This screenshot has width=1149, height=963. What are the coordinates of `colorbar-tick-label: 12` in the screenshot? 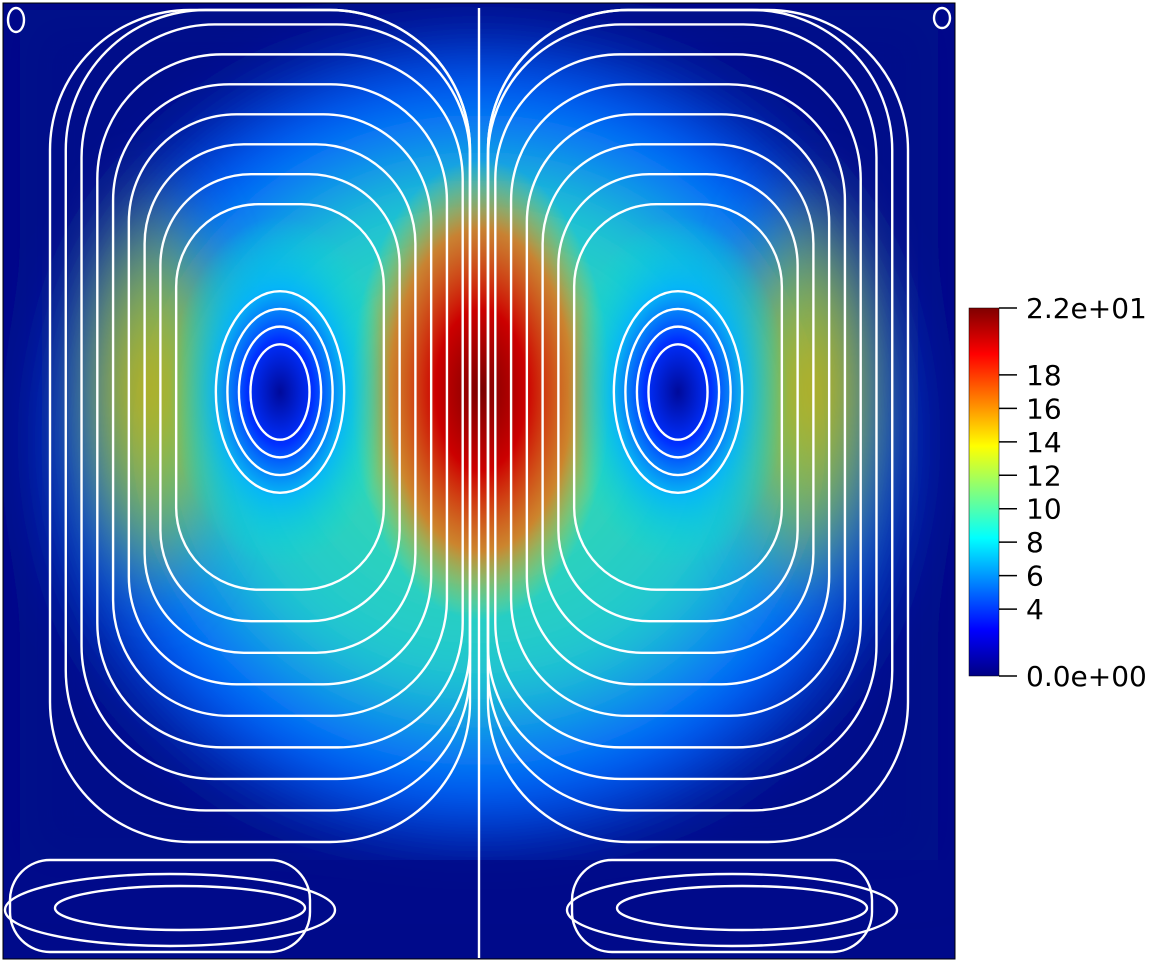 It's located at (1044, 475).